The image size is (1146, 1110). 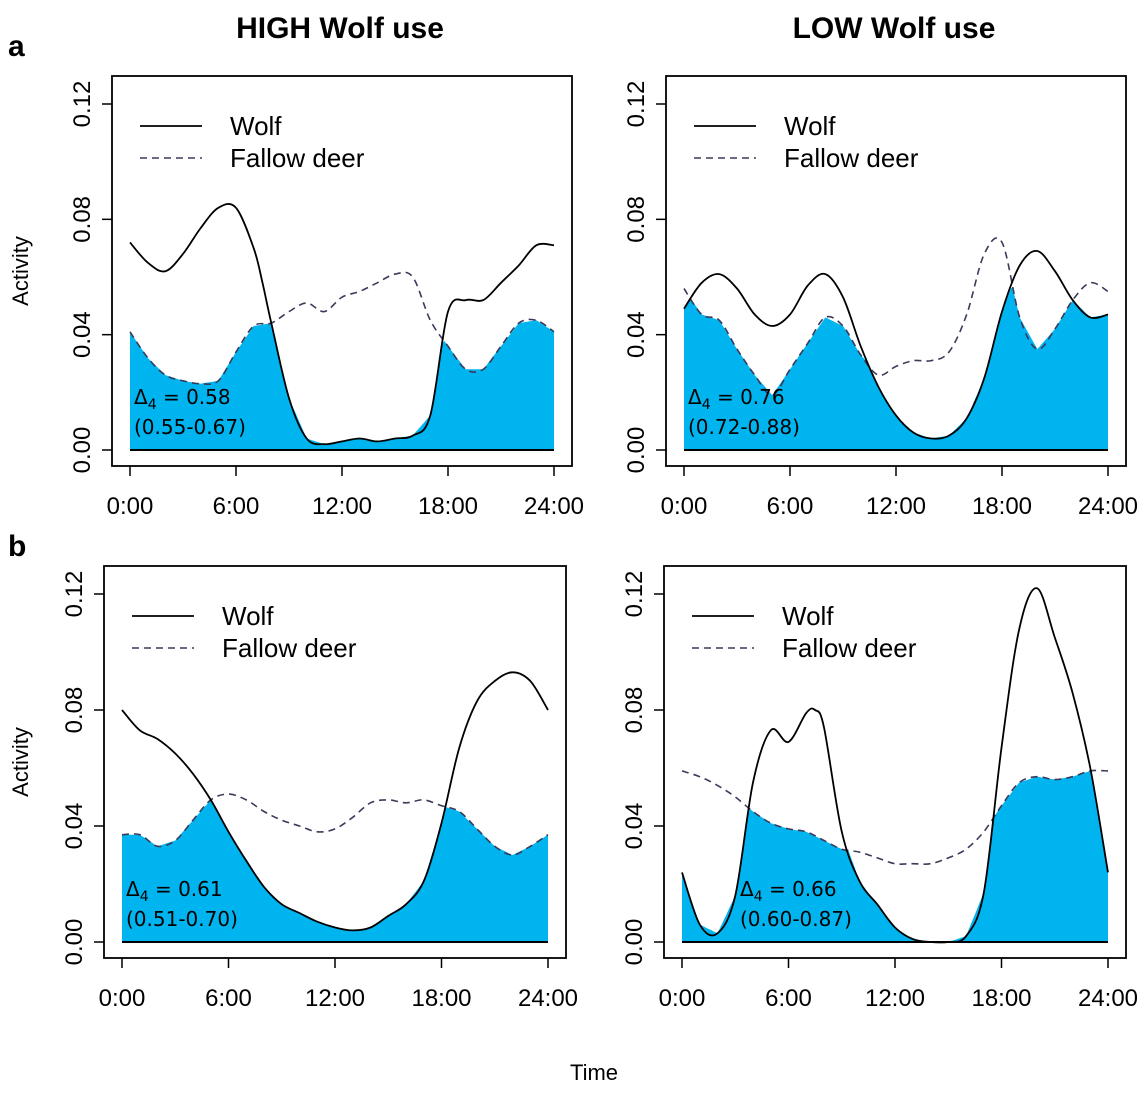 What do you see at coordinates (796, 919) in the screenshot?
I see `overlap-confidence-interval: (0.60-0.87)` at bounding box center [796, 919].